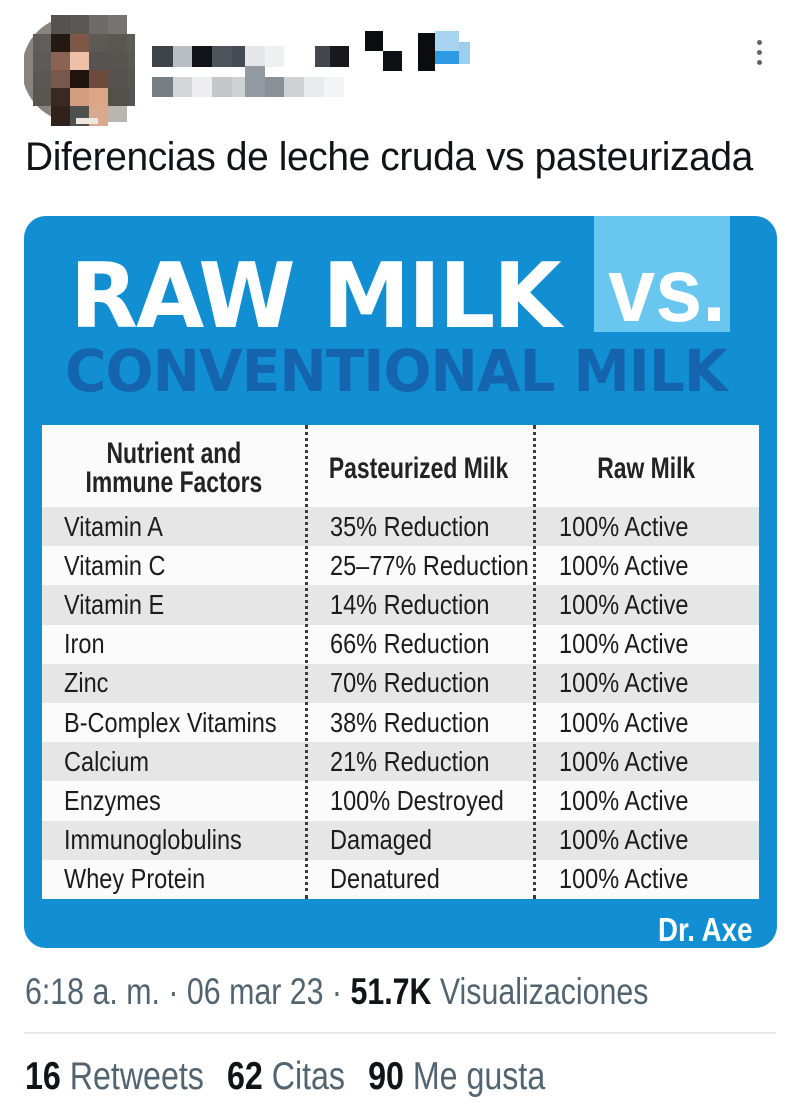 The image size is (800, 1109). What do you see at coordinates (173, 482) in the screenshot?
I see `header-line-2: Immune Factors` at bounding box center [173, 482].